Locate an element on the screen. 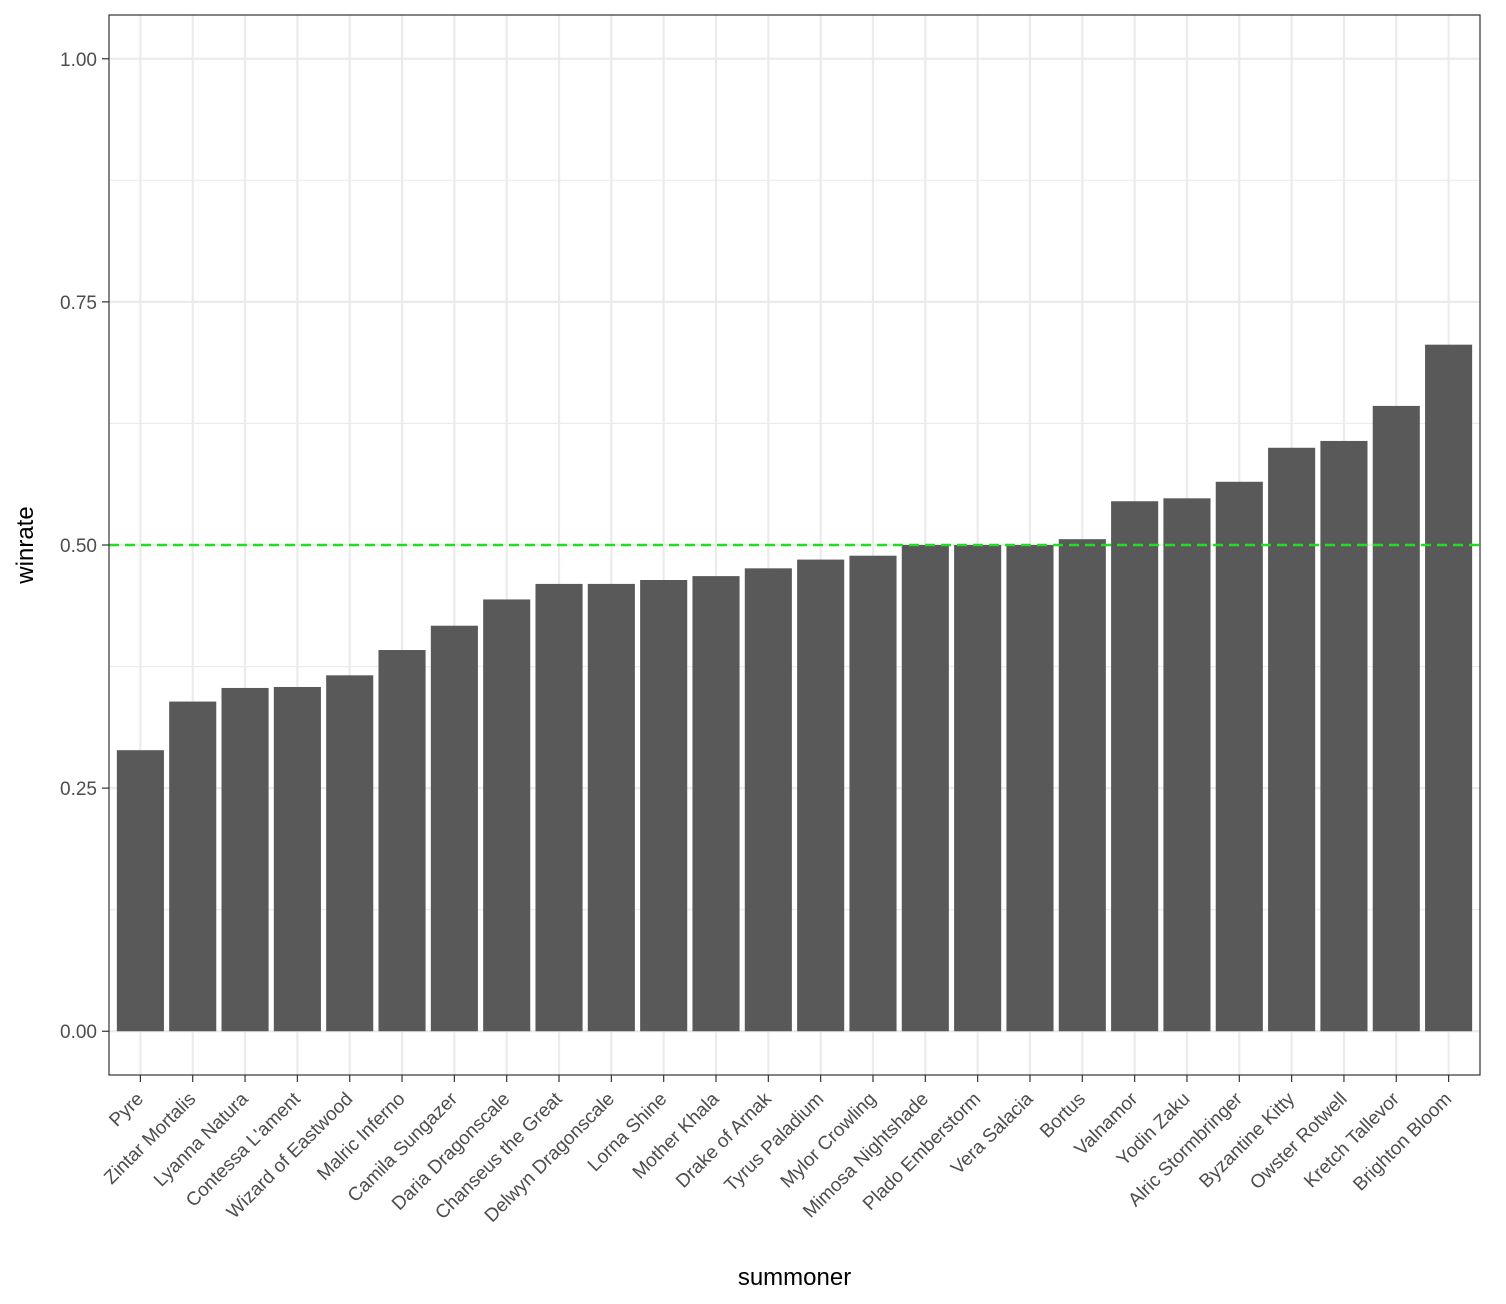  y-axis: 0.00 0.25 0.50 0.75 1.00 is located at coordinates (84, 546).